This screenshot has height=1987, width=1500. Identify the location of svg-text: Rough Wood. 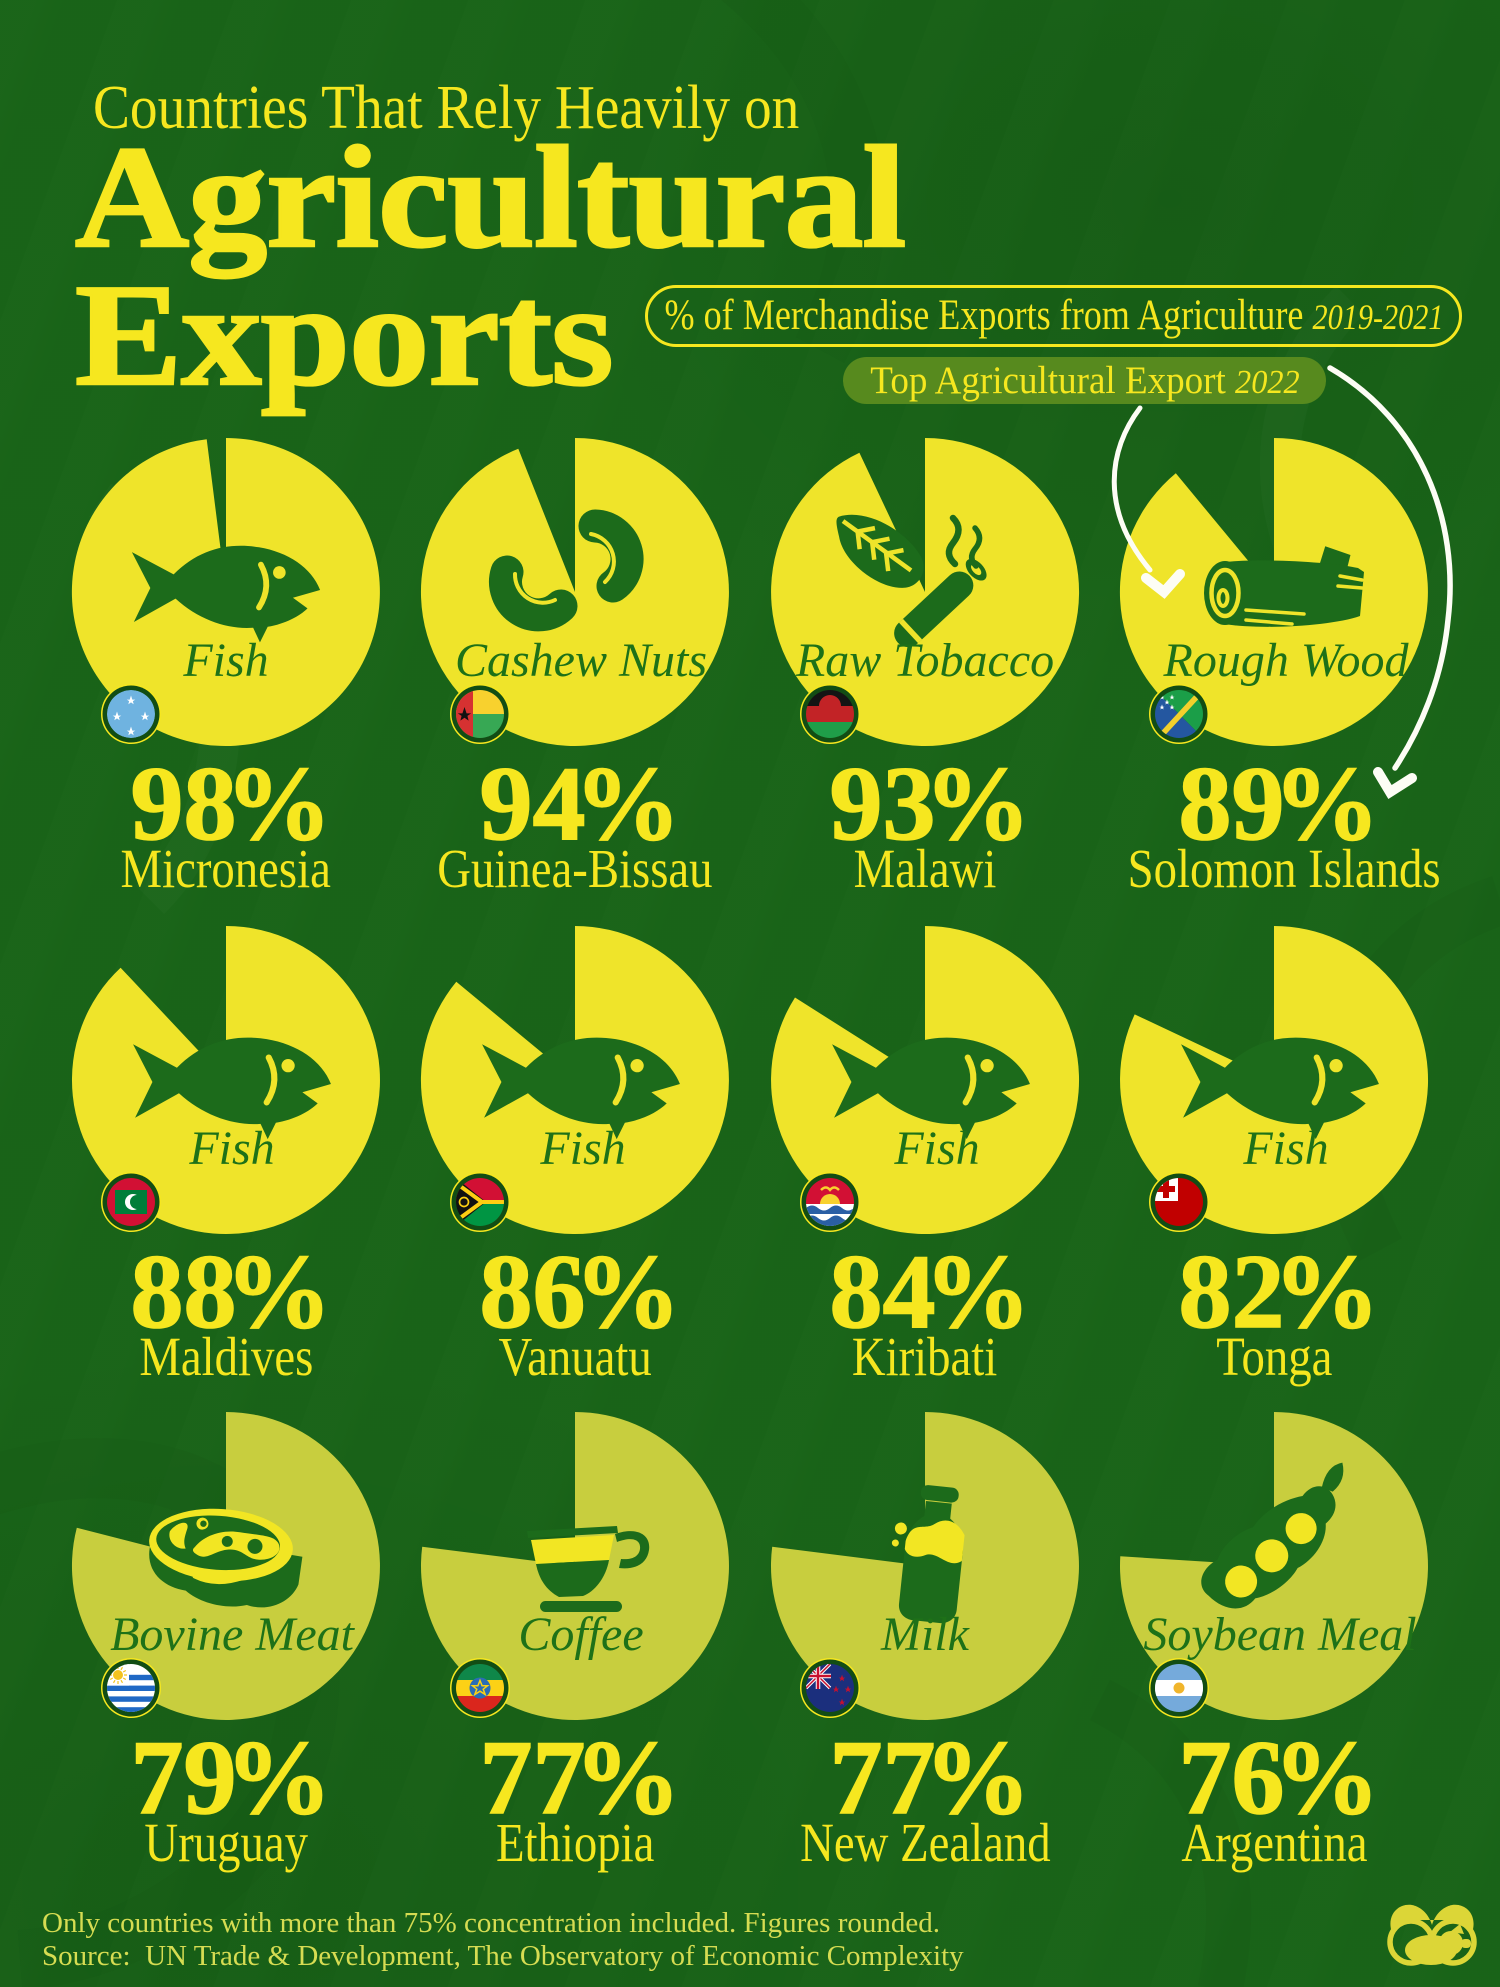
(1286, 660).